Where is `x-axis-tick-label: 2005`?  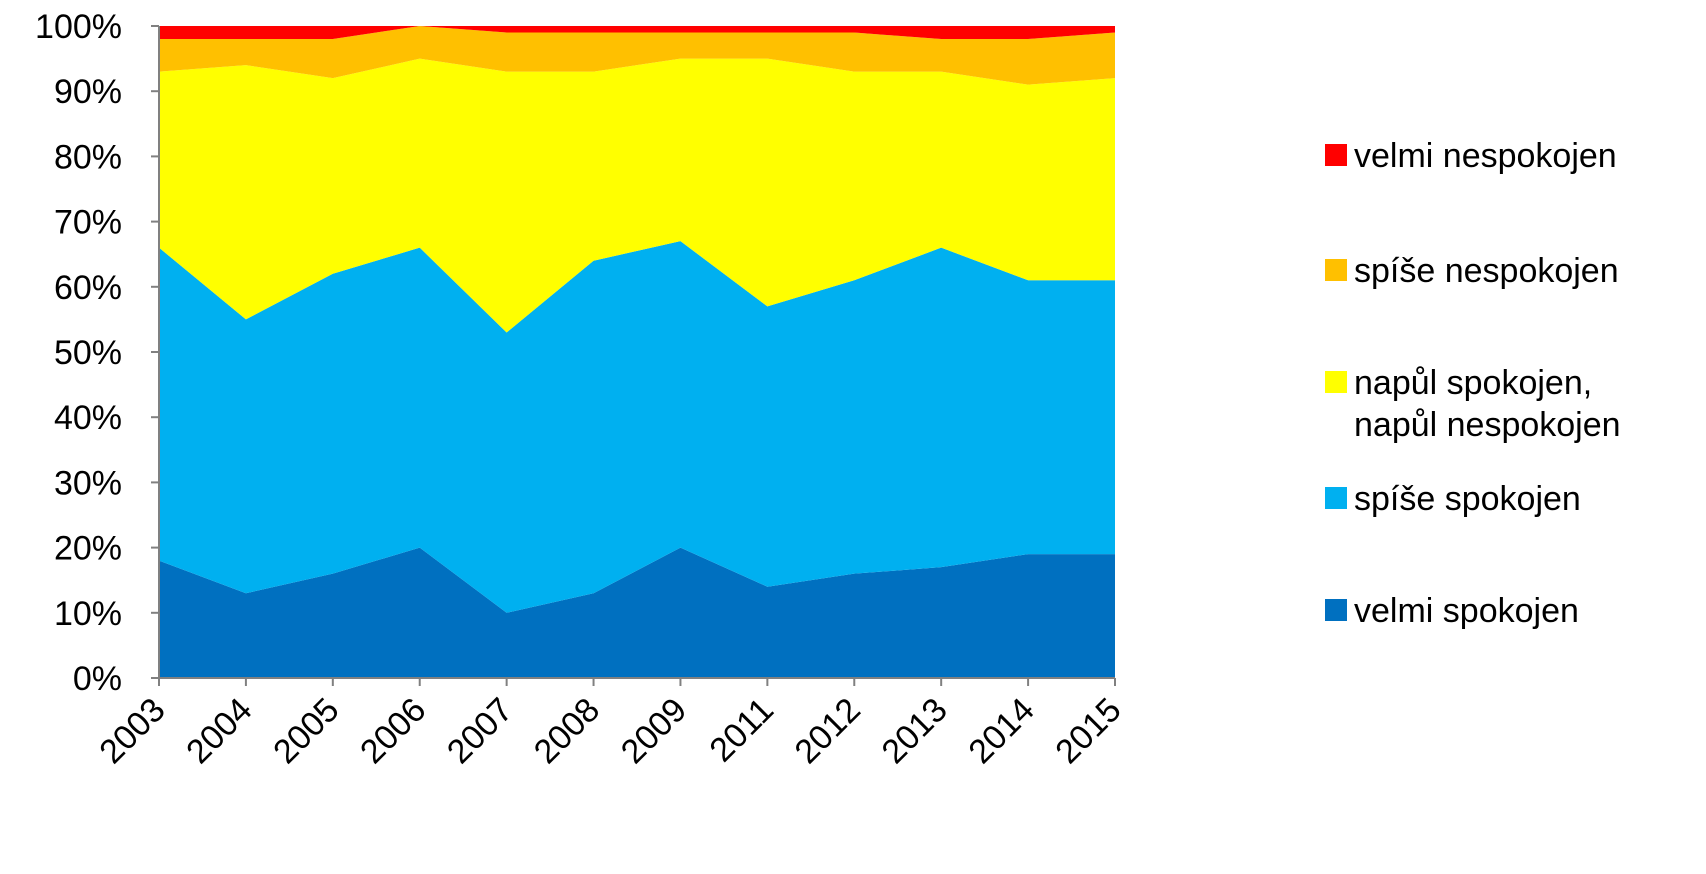
x-axis-tick-label: 2005 is located at coordinates (306, 731).